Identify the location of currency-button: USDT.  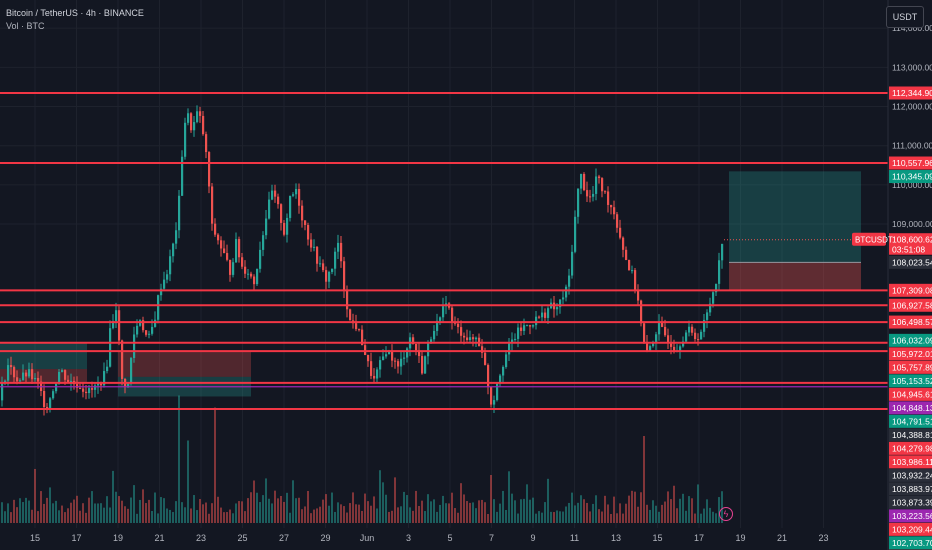
(905, 17).